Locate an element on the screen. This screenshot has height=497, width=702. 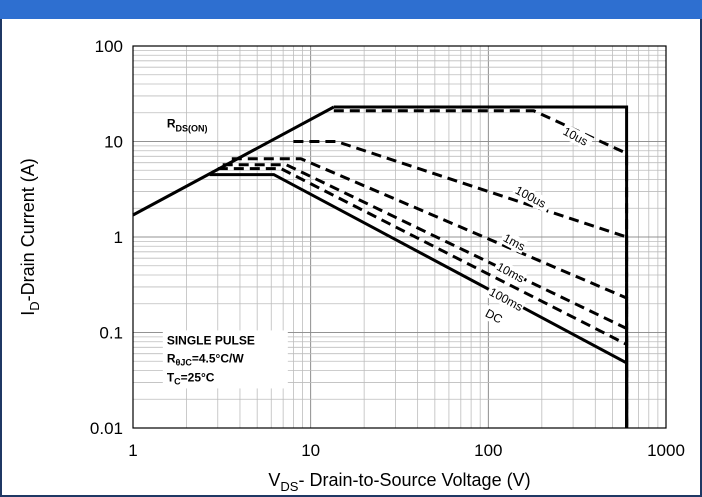
curve-label: 1ms is located at coordinates (513, 241).